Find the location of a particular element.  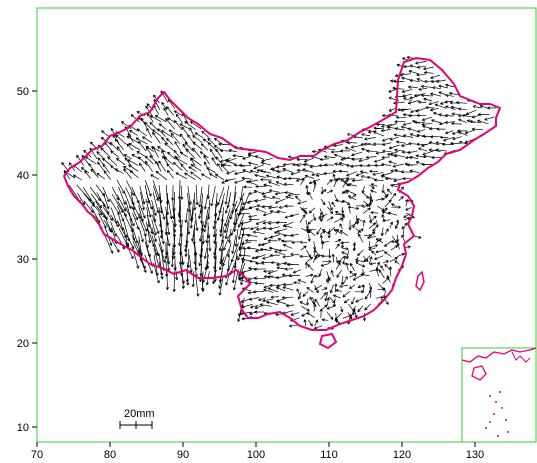

scale-bar is located at coordinates (136, 425).